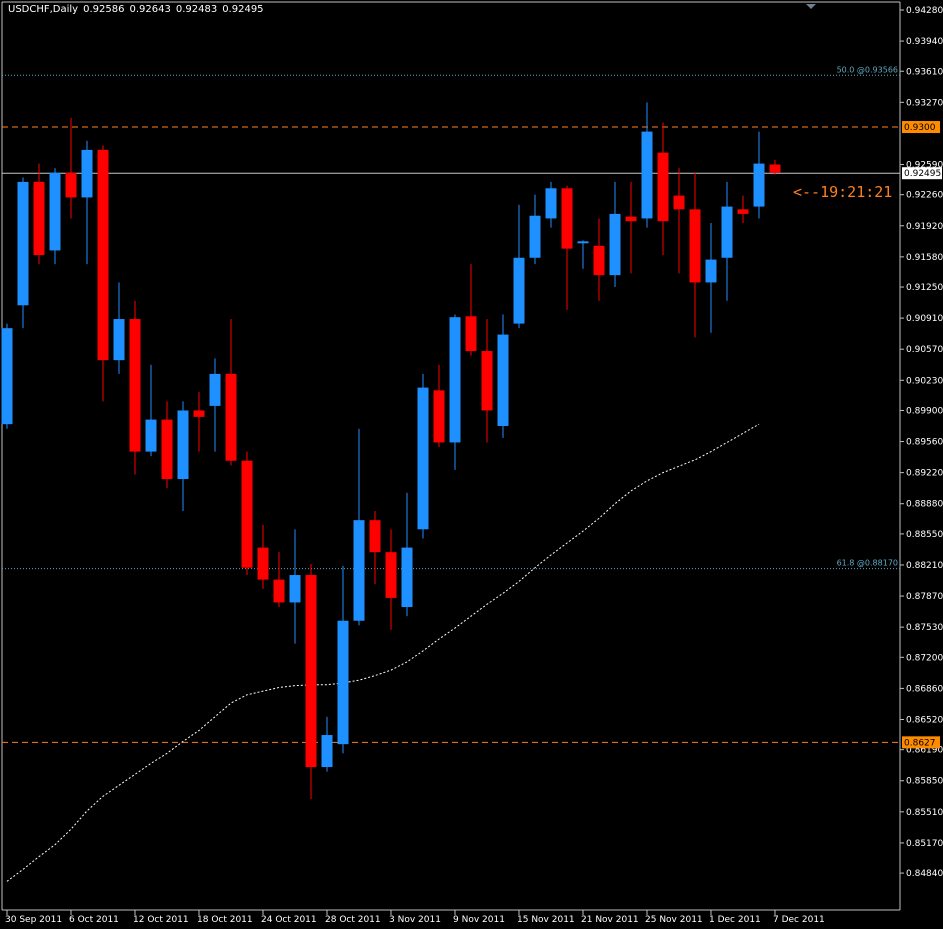  What do you see at coordinates (924, 166) in the screenshot?
I see `y-tick-label: 0.92590` at bounding box center [924, 166].